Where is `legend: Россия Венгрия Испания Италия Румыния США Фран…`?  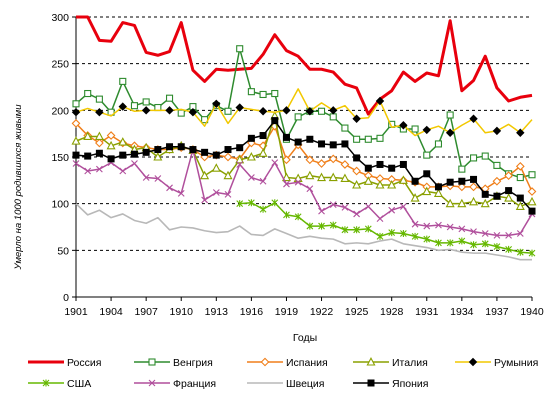
legend: Россия Венгрия Испания Италия Румыния США Фран… is located at coordinates (283, 373).